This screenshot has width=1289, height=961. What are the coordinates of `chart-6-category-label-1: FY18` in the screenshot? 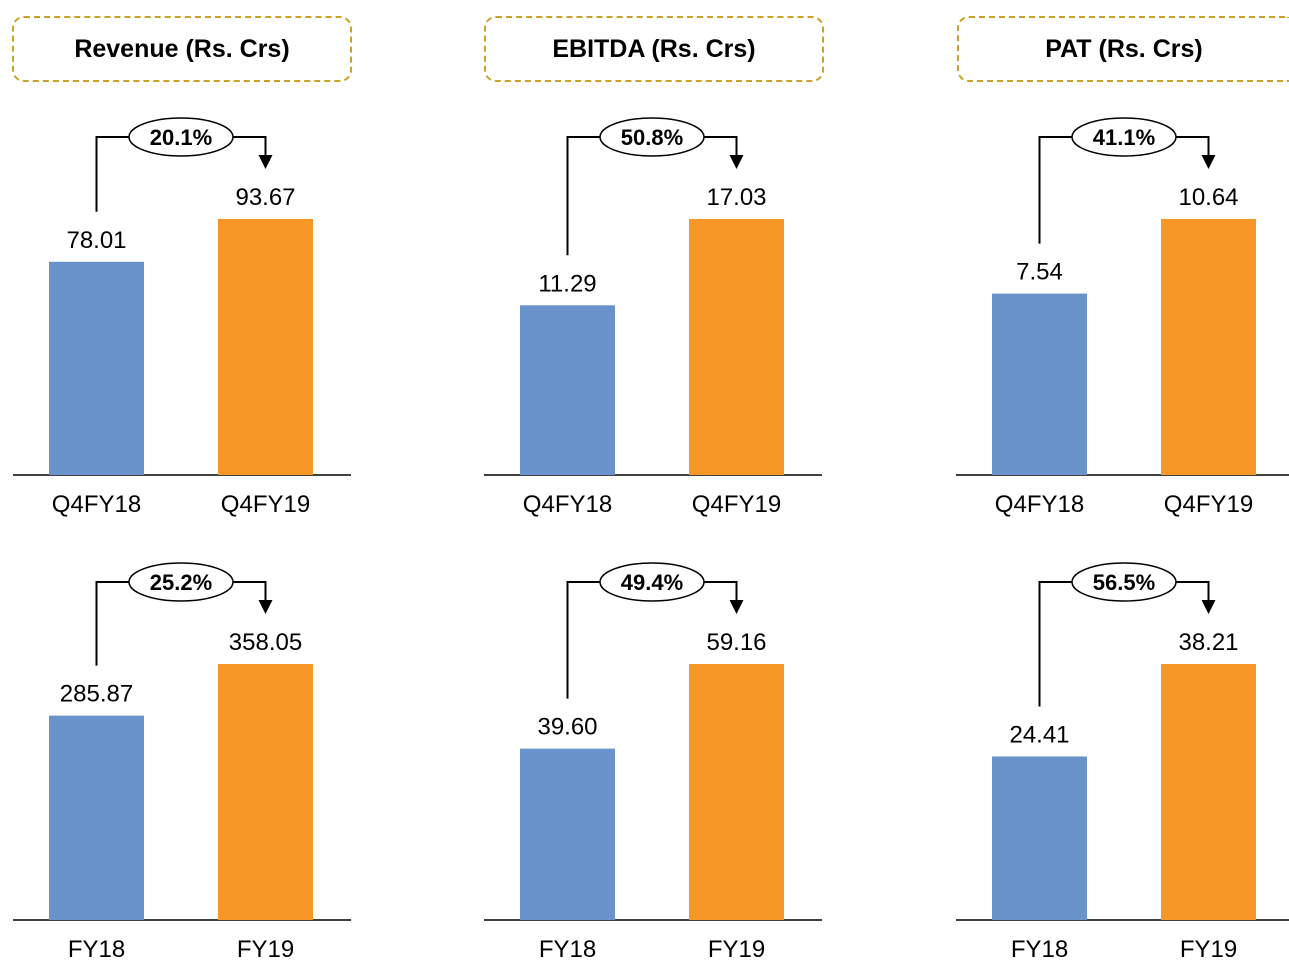 It's located at (1039, 948).